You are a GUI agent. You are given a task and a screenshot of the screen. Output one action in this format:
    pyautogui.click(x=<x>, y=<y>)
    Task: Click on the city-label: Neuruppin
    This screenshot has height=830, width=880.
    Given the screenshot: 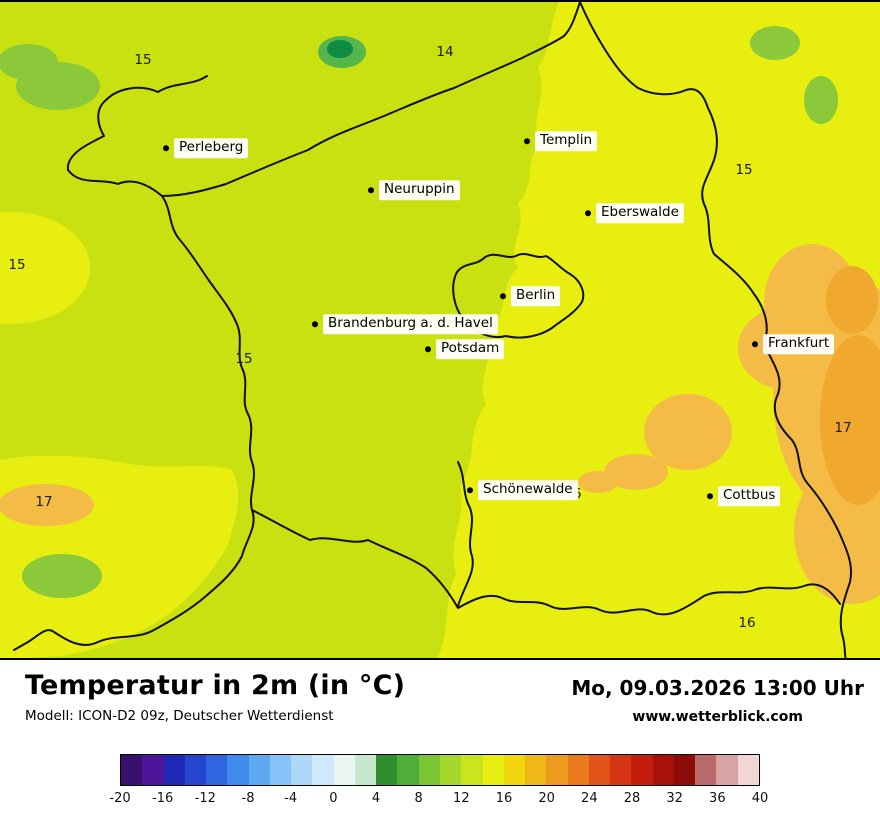 What is the action you would take?
    pyautogui.click(x=419, y=190)
    